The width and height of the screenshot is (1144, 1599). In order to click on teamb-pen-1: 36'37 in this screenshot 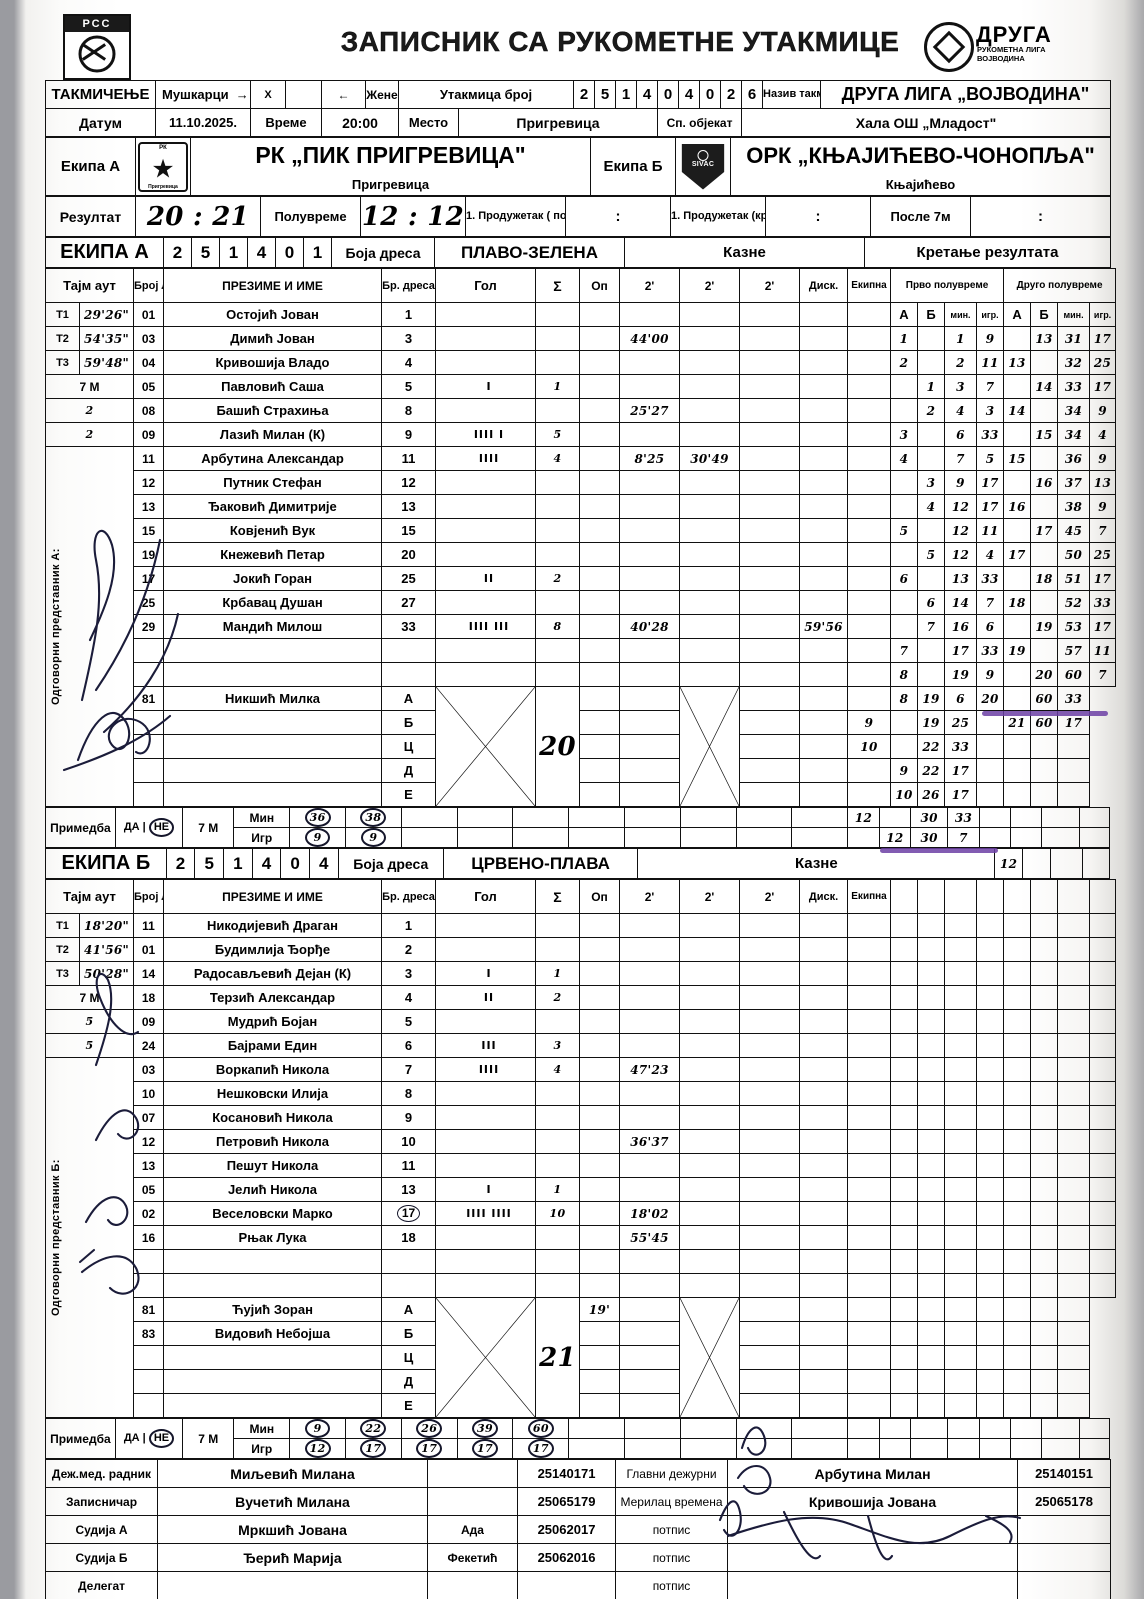, I will do `click(649, 1141)`.